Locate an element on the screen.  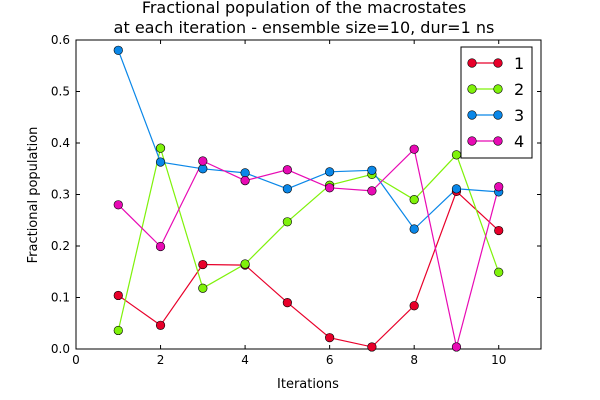
x-tick-label: 10 is located at coordinates (498, 360).